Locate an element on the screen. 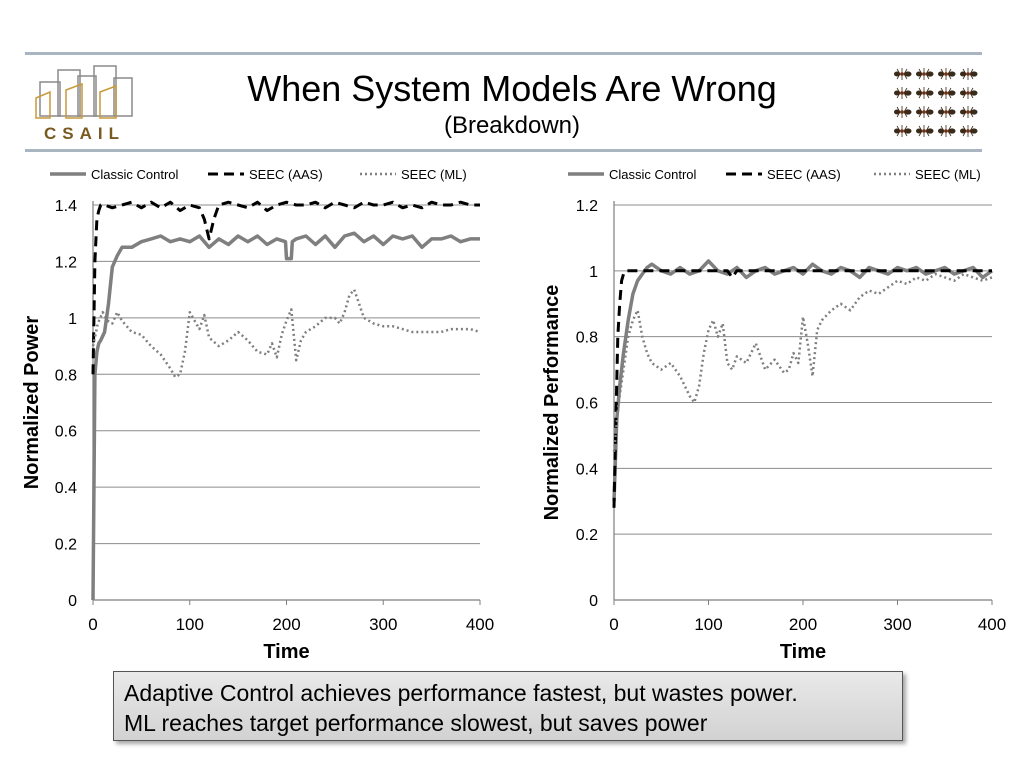  y-tick-label: 1.4 is located at coordinates (66, 206).